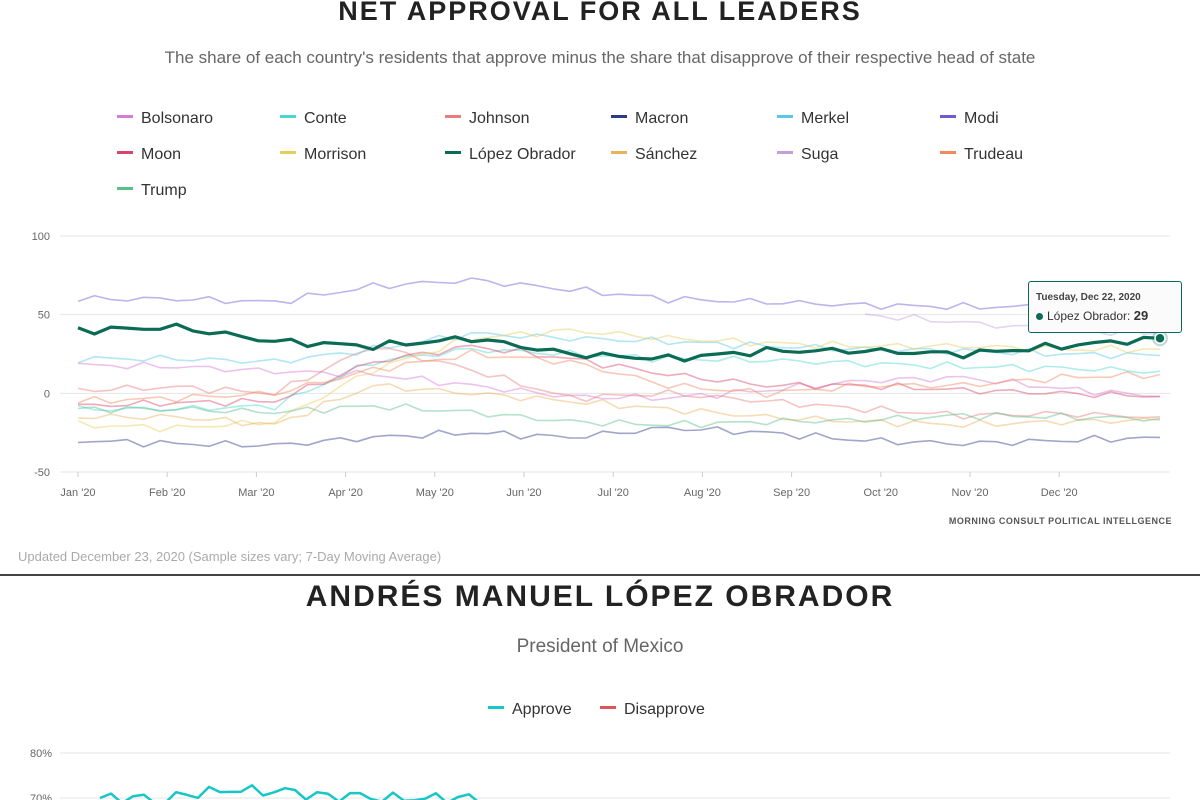 Image resolution: width=1200 pixels, height=800 pixels. What do you see at coordinates (791, 493) in the screenshot?
I see `x-tick-label: Sep '20` at bounding box center [791, 493].